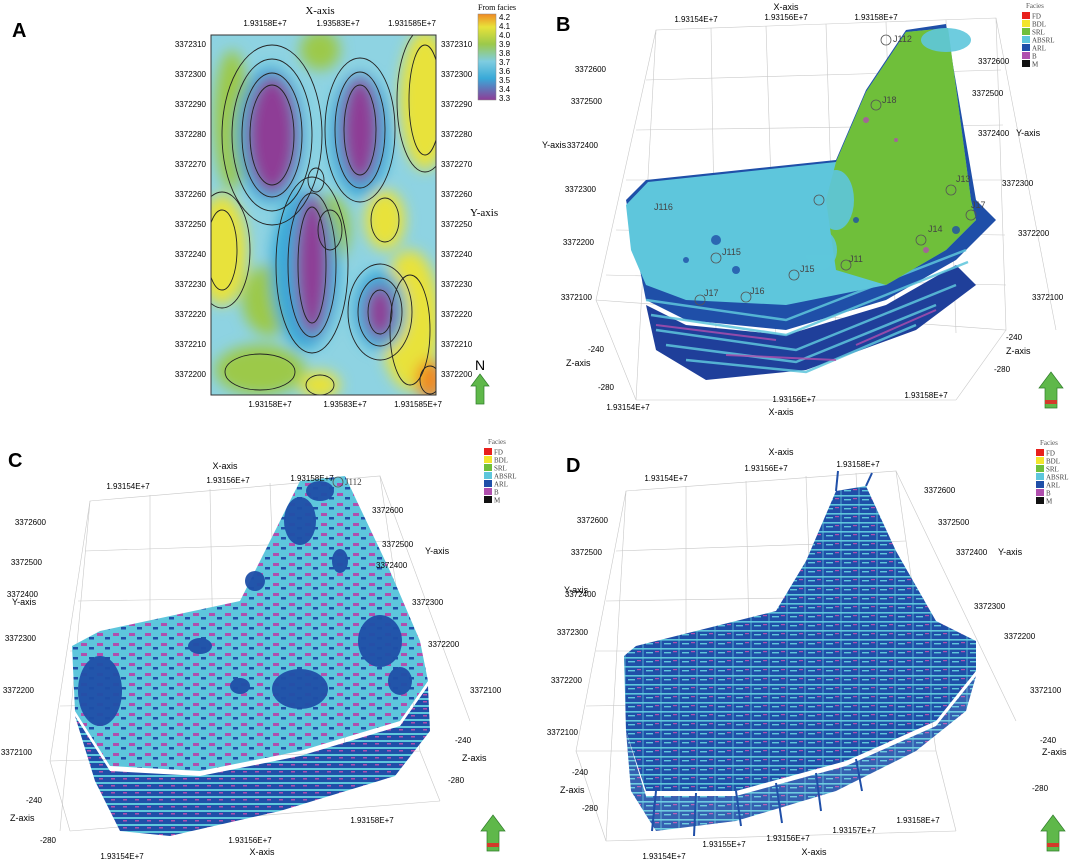 The height and width of the screenshot is (863, 1072). Describe the element at coordinates (724, 844) in the screenshot. I see `svg-text: 1.93155E+7` at that location.